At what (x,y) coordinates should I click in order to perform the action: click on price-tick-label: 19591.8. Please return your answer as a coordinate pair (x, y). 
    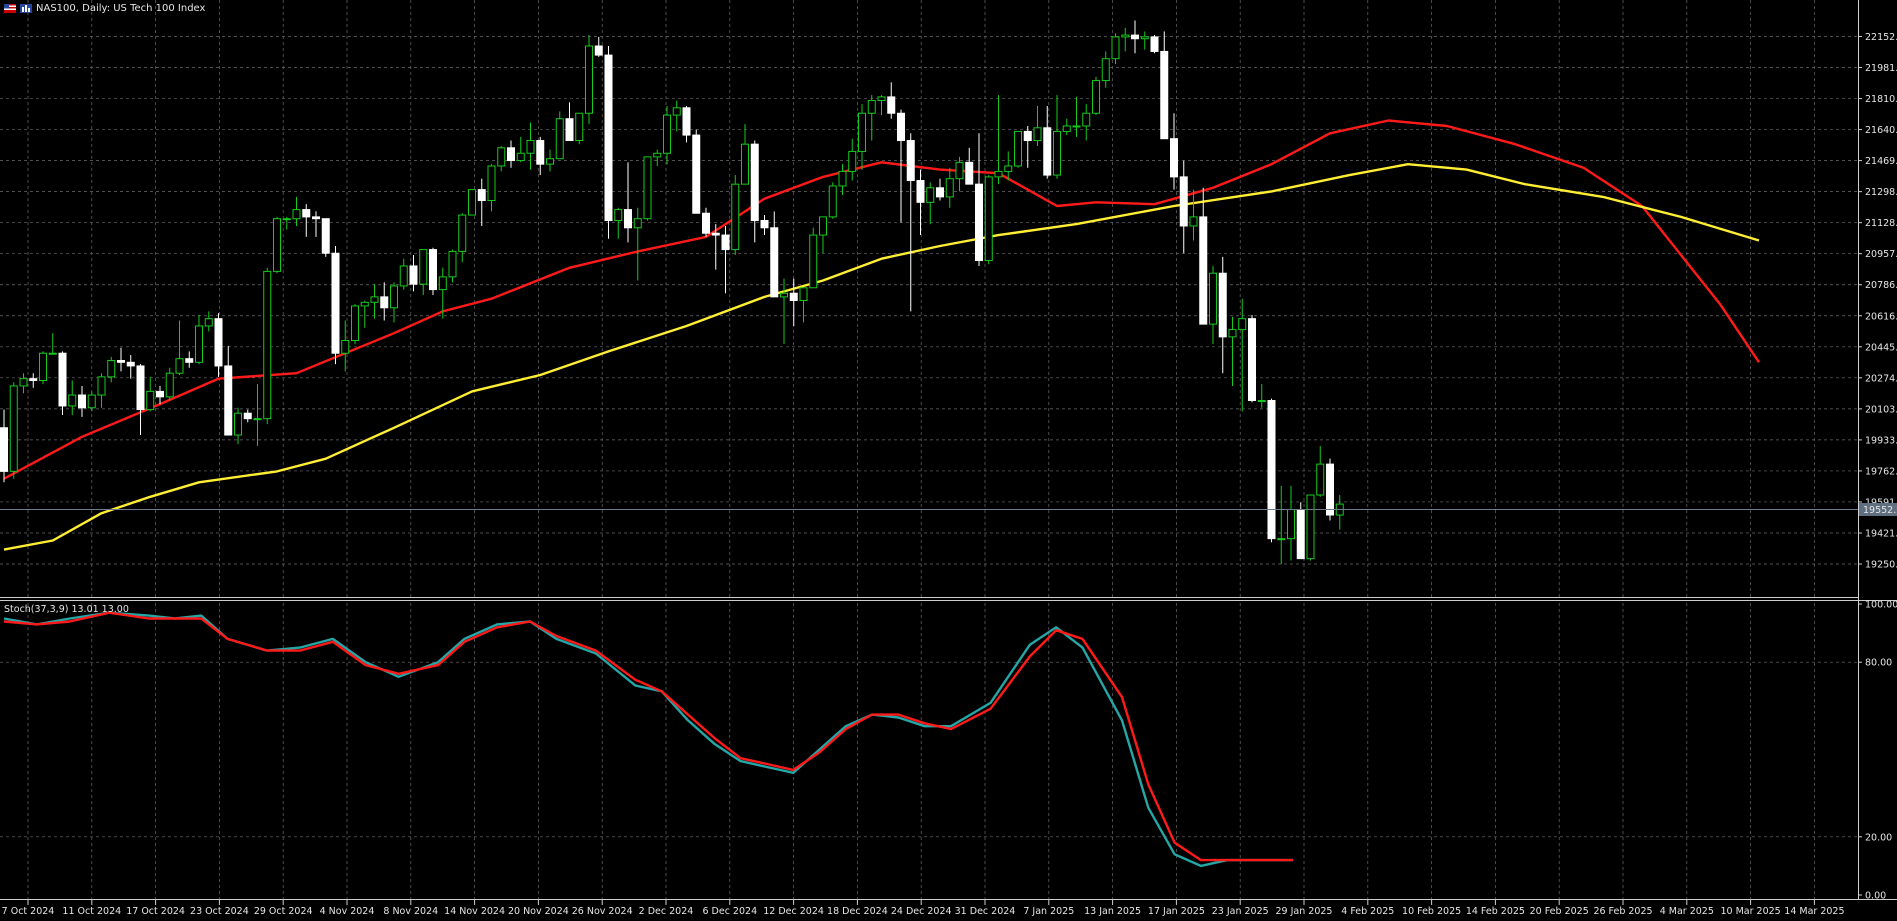
    Looking at the image, I should click on (1881, 502).